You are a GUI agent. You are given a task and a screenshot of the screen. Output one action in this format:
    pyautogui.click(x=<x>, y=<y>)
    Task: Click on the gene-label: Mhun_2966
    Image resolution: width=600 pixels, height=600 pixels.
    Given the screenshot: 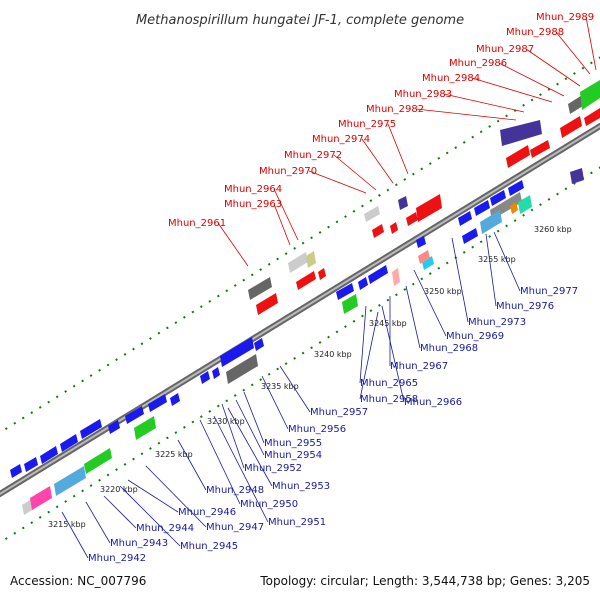 What is the action you would take?
    pyautogui.click(x=433, y=402)
    